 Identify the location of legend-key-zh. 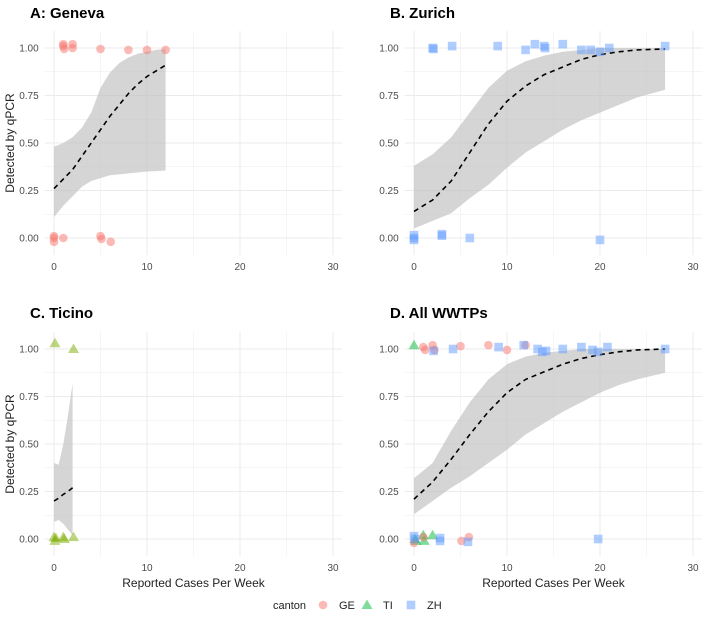
(411, 605).